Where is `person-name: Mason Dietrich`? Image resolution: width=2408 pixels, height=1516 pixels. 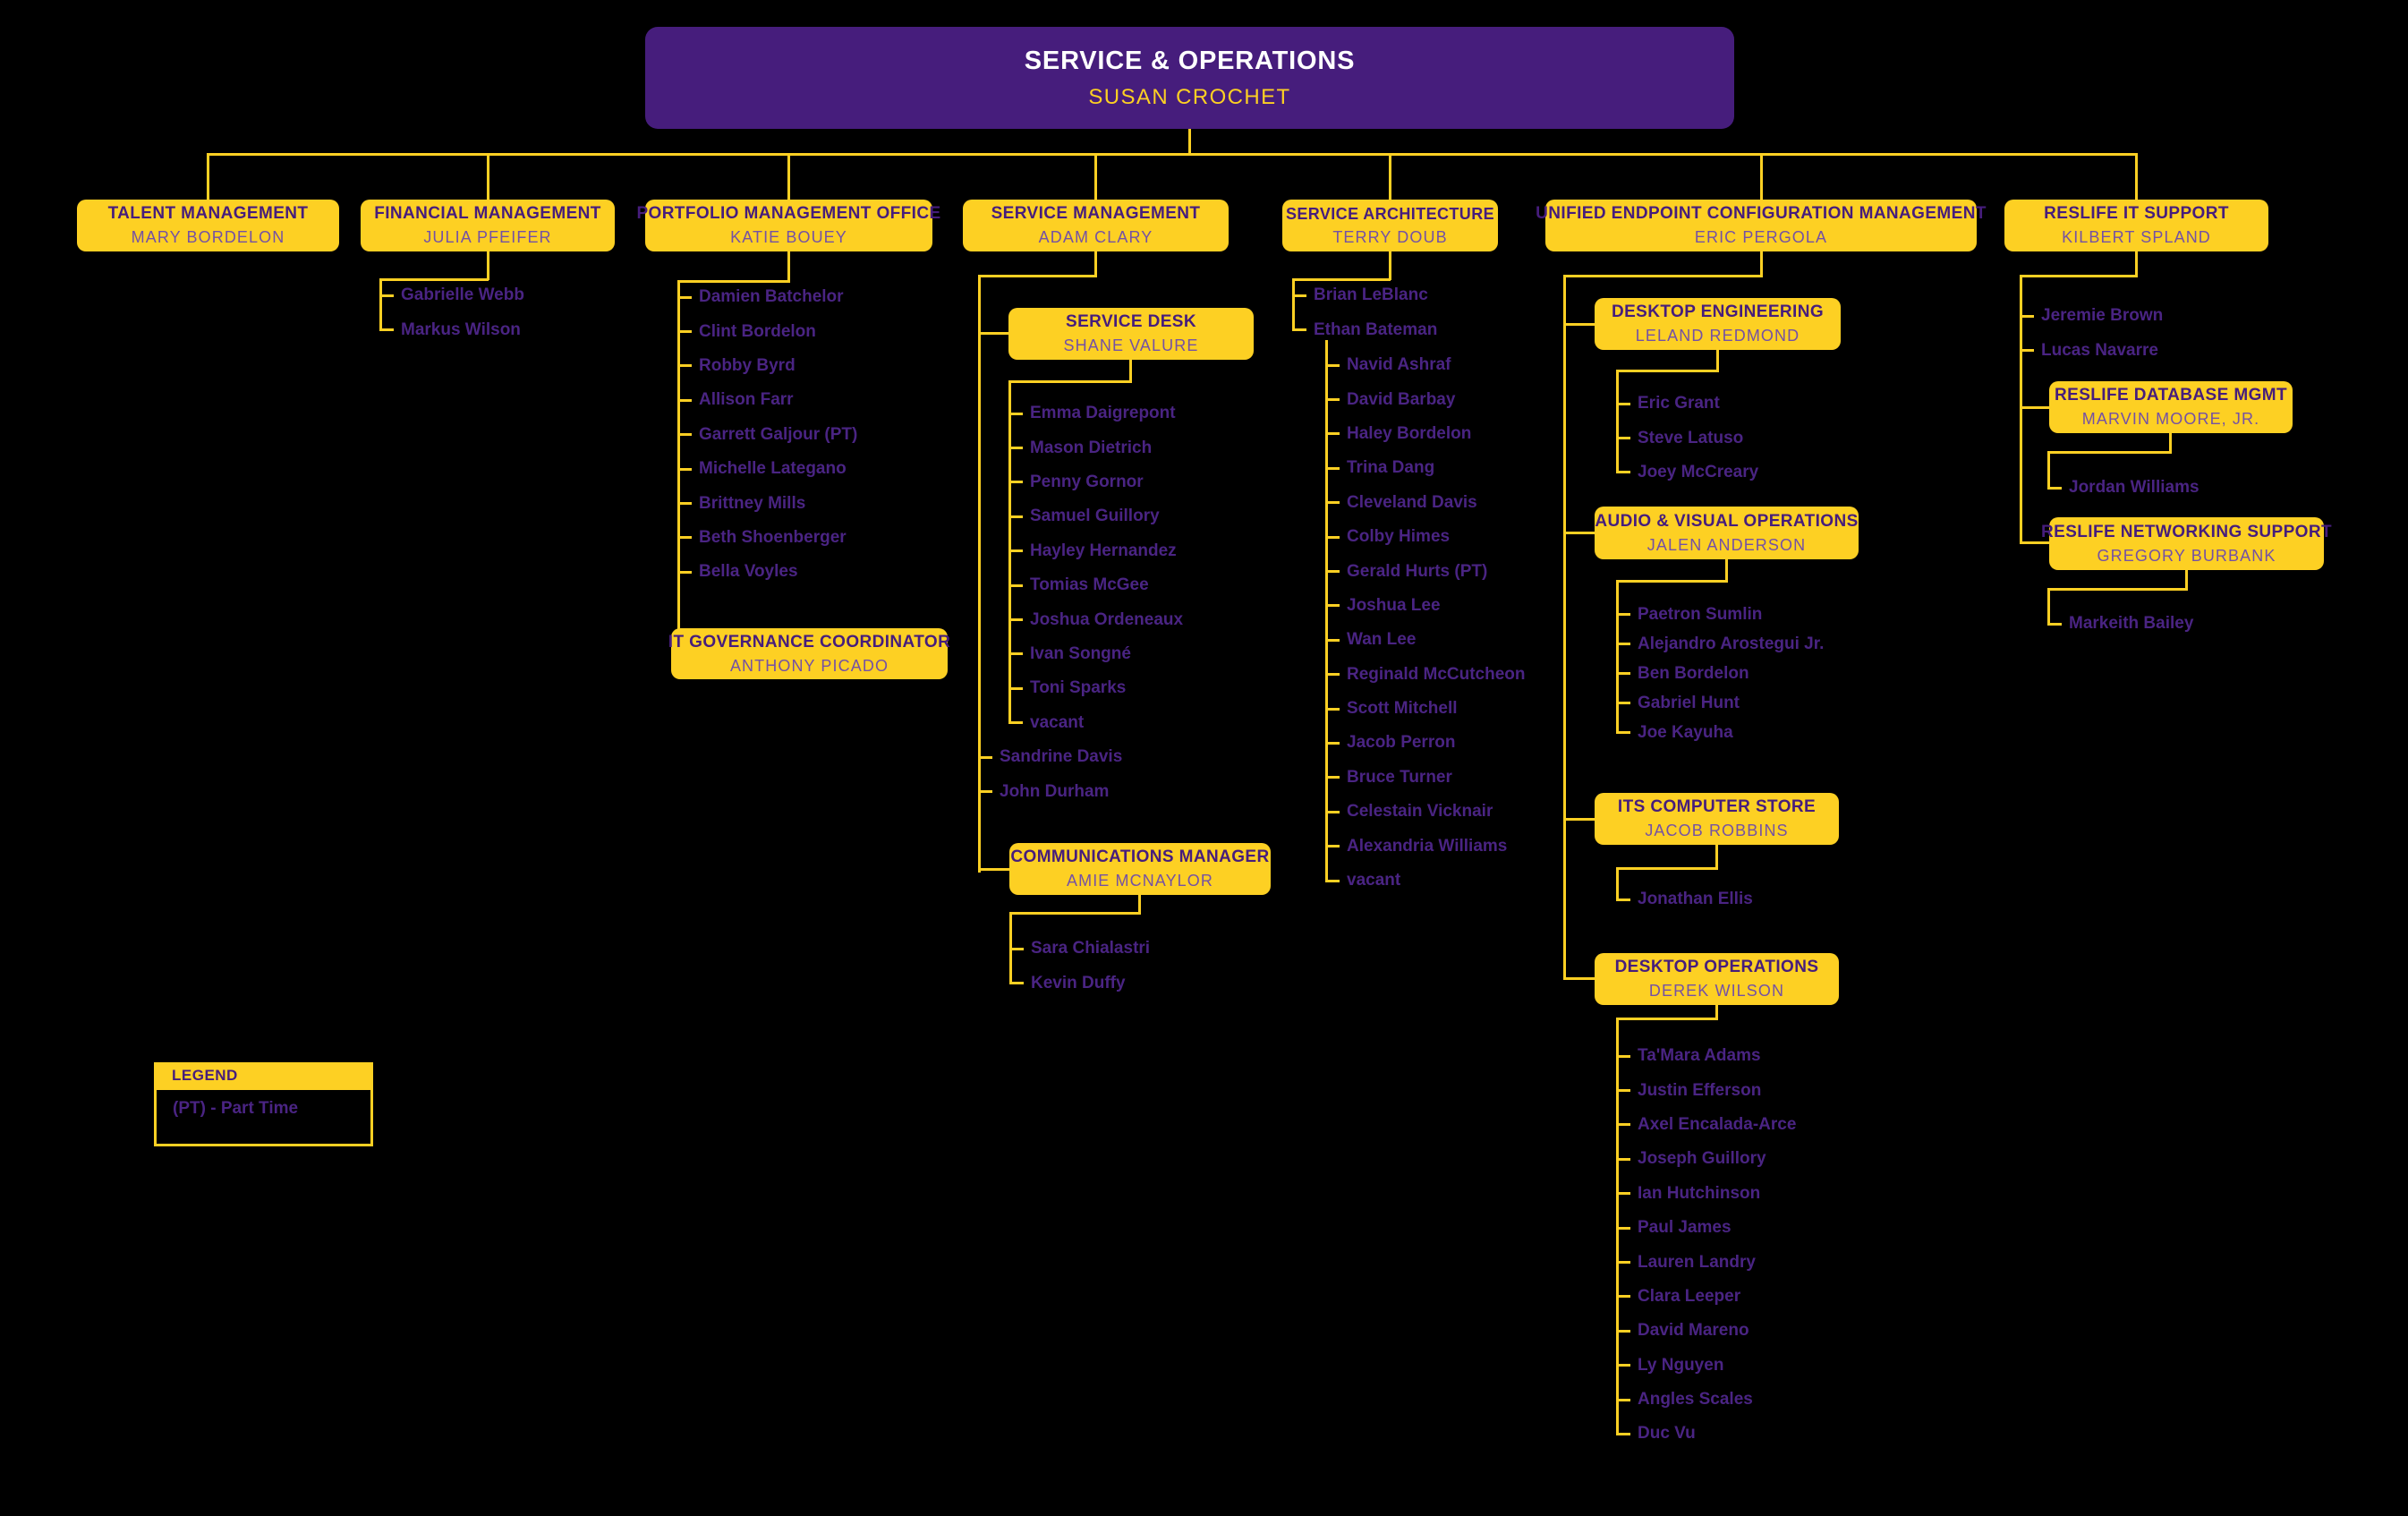 person-name: Mason Dietrich is located at coordinates (1095, 447).